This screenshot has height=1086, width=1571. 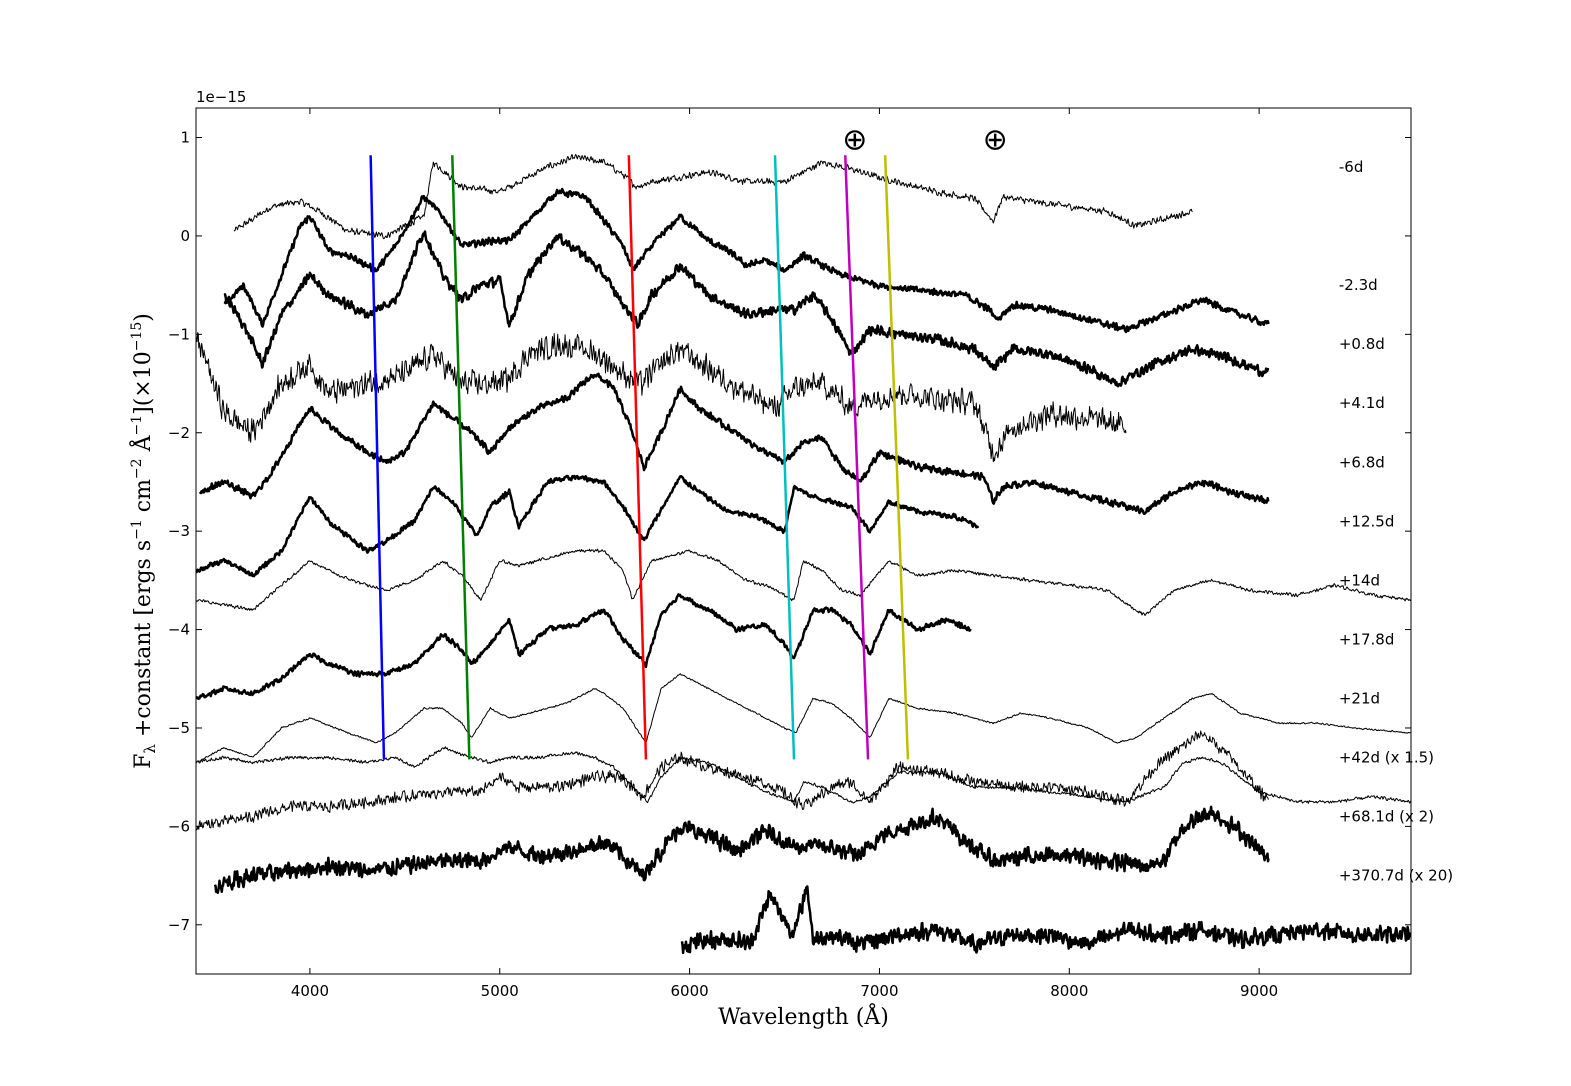 What do you see at coordinates (142, 446) in the screenshot?
I see `y-title-ang: Å` at bounding box center [142, 446].